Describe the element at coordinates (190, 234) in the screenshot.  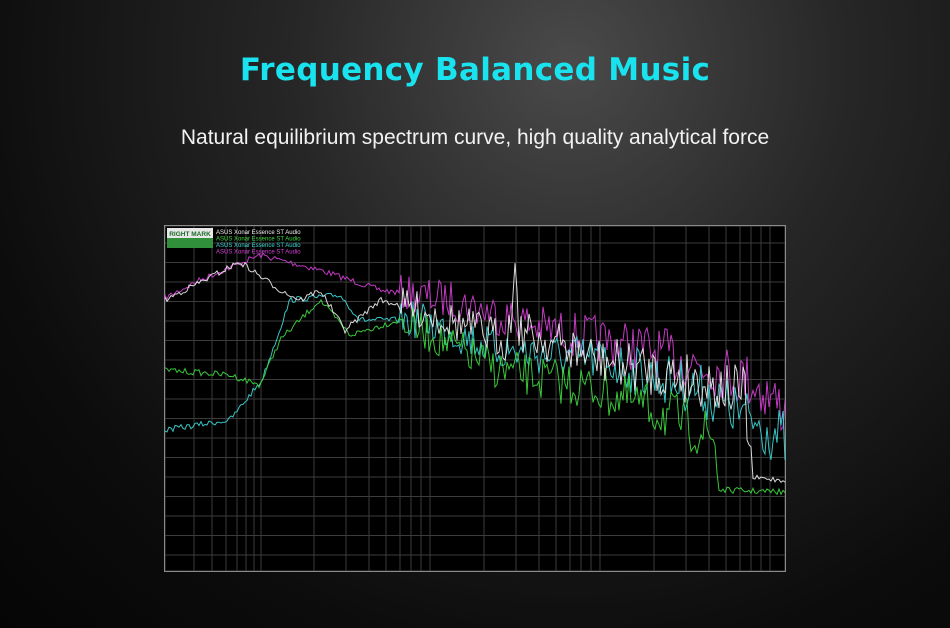
I see `logo: RIGHT MARK` at that location.